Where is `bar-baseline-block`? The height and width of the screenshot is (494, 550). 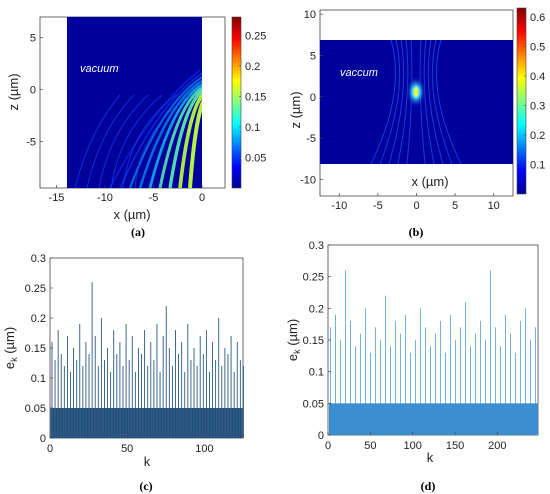 bar-baseline-block is located at coordinates (433, 419).